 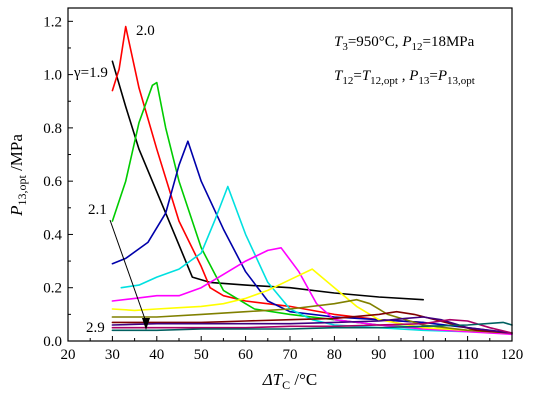 I want to click on y-tick-label: 0.0, so click(x=52, y=342).